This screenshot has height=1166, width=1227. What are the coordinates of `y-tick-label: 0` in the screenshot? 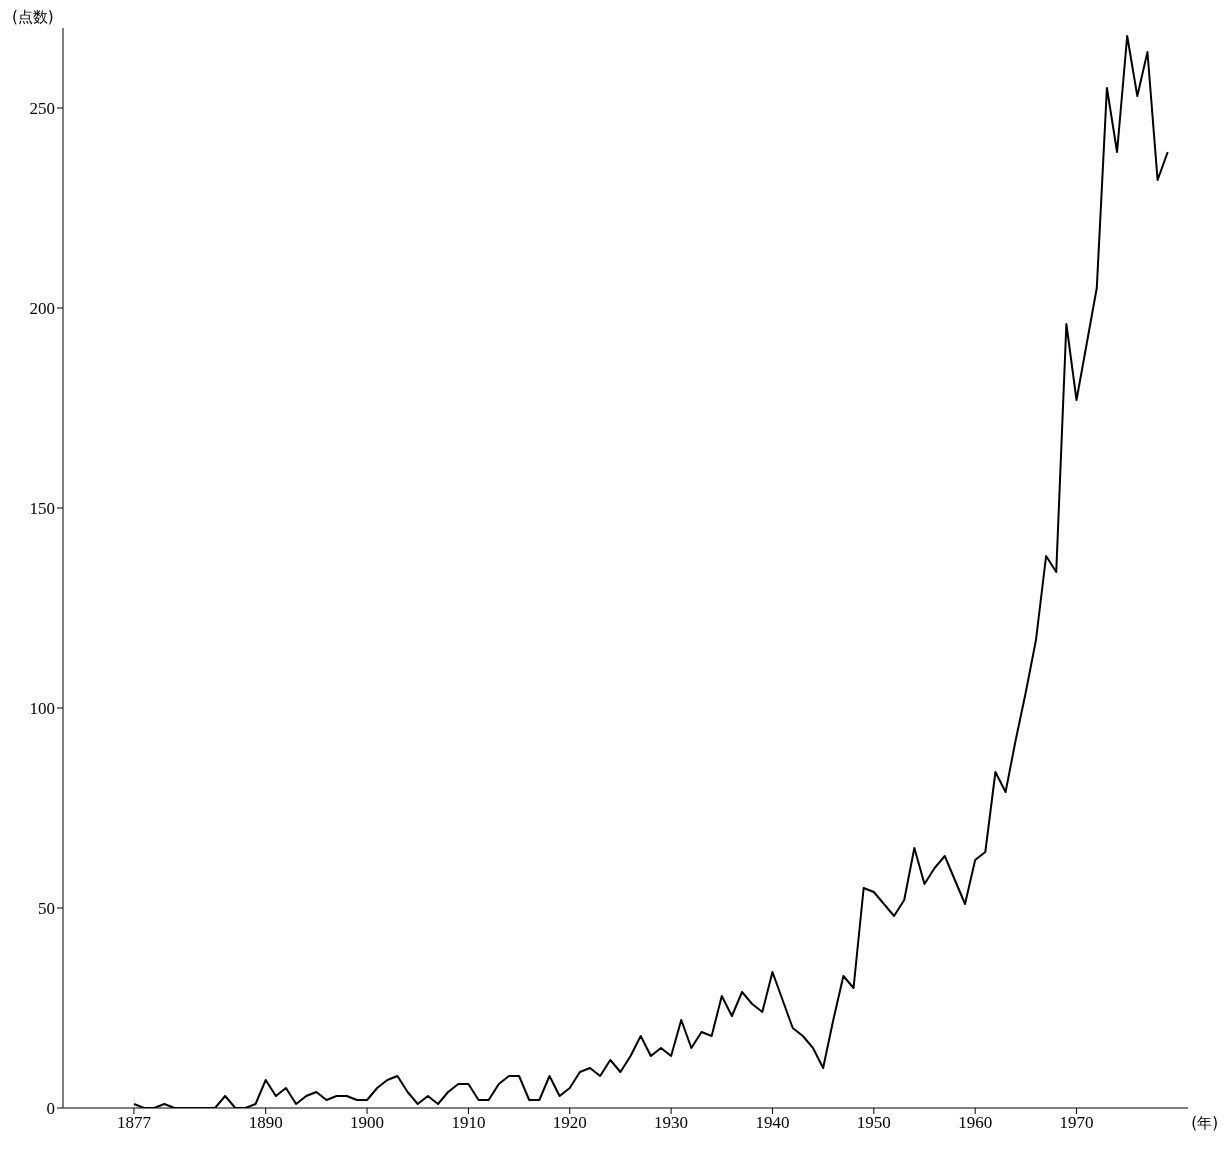 It's located at (50, 1109).